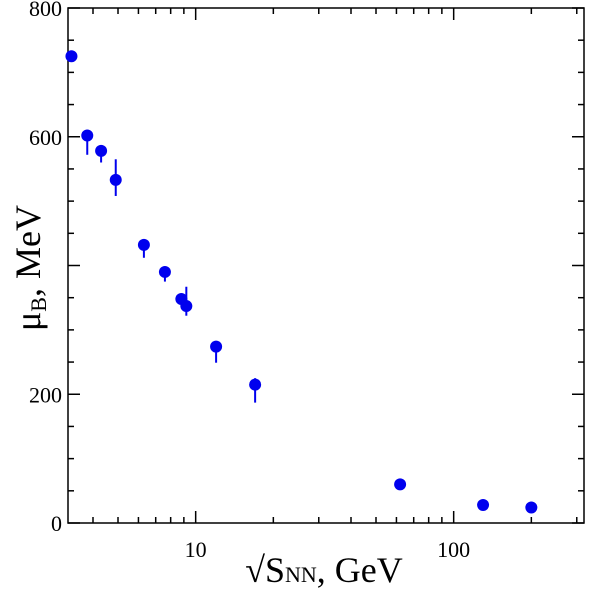 The image size is (592, 592). Describe the element at coordinates (38, 304) in the screenshot. I see `y-axis-title-subscript: B` at that location.